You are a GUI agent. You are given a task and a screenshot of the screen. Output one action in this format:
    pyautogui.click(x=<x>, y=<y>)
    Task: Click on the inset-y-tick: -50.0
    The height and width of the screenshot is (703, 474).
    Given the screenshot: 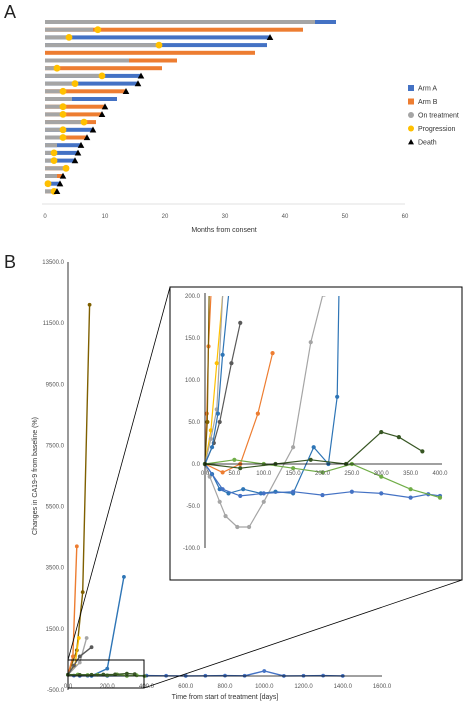 What is the action you would take?
    pyautogui.click(x=193, y=507)
    